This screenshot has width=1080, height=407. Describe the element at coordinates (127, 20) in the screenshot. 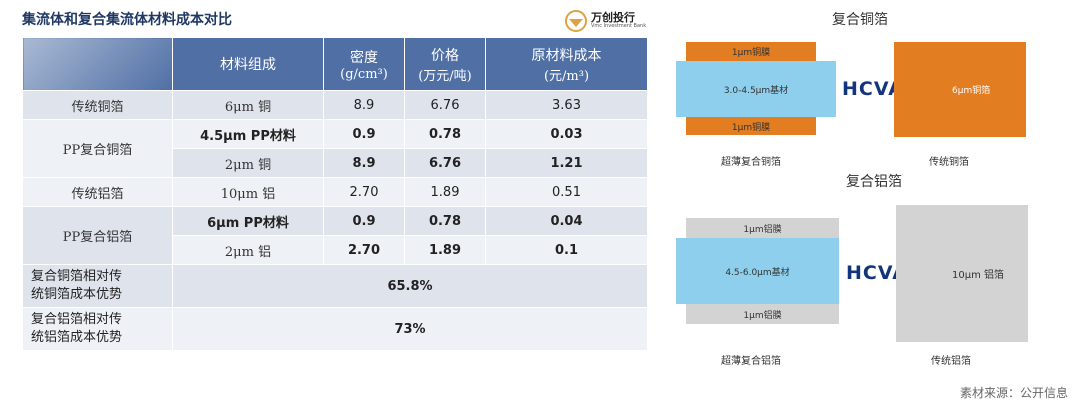

I see `page-title: 集流体和复合集流体材料成本对比` at that location.